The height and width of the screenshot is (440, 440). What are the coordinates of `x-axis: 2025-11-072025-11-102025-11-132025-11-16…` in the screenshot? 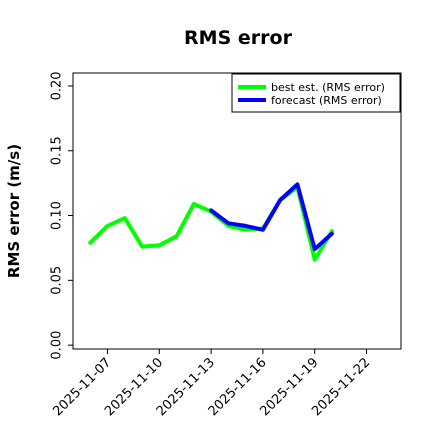 It's located at (211, 384).